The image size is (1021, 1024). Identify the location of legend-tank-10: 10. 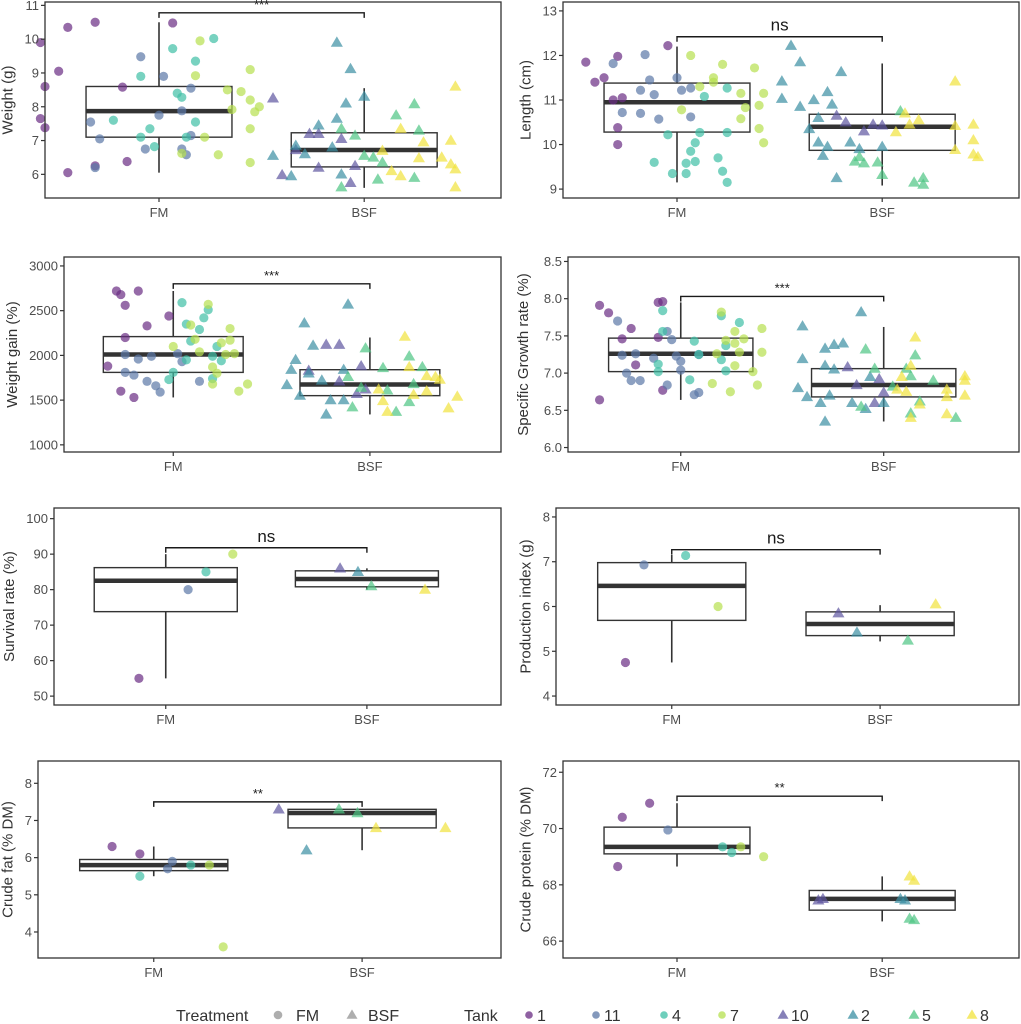
(793, 1016).